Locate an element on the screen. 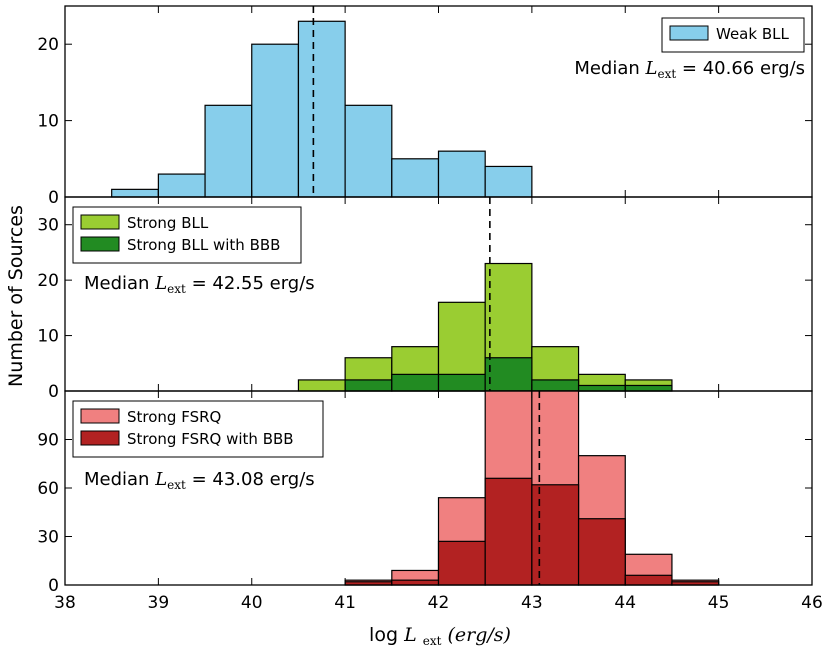 This screenshot has height=650, width=830. ytick-label-strong-bll-0: 0 is located at coordinates (53, 392).